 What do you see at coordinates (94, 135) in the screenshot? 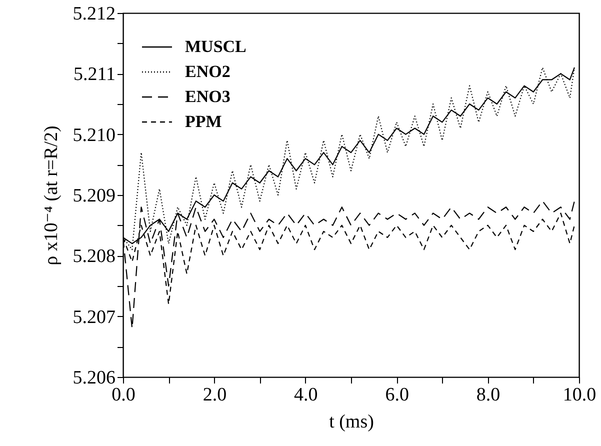
I see `y-tick-label: 5.210` at bounding box center [94, 135].